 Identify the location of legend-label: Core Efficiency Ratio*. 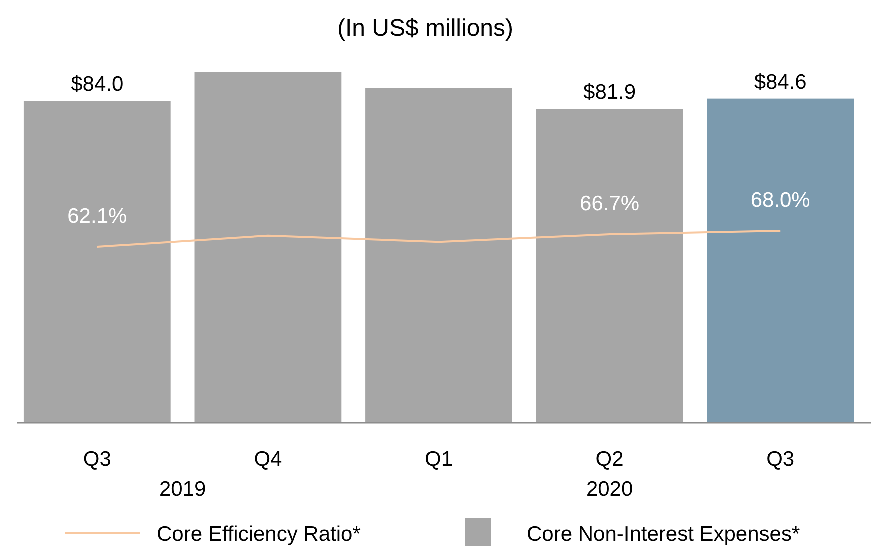
(259, 534).